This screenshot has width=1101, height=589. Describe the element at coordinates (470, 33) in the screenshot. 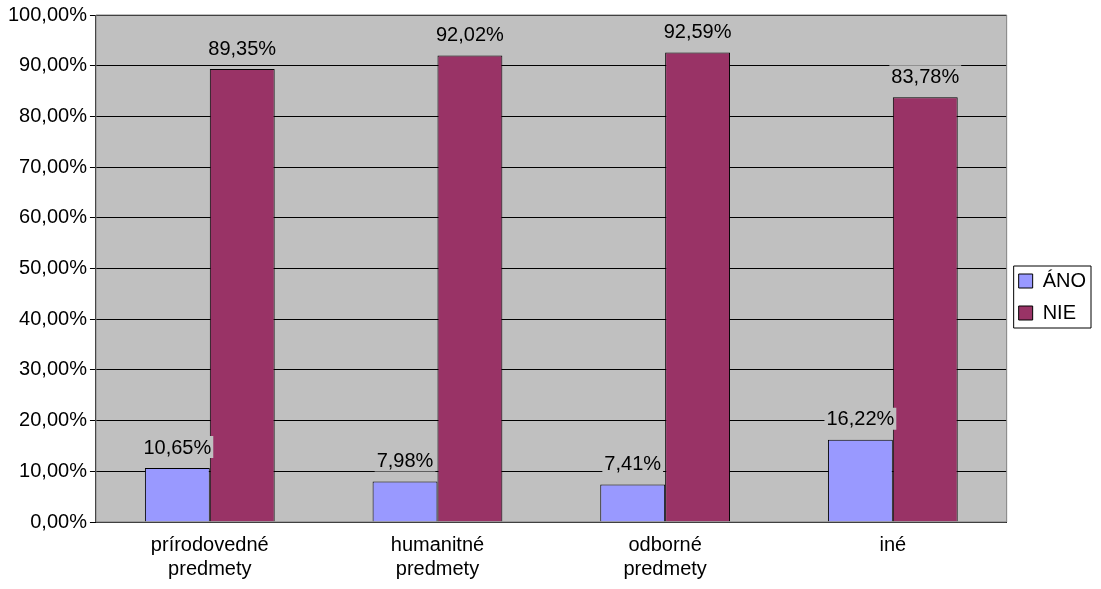

I see `data-label: 92,02%` at that location.